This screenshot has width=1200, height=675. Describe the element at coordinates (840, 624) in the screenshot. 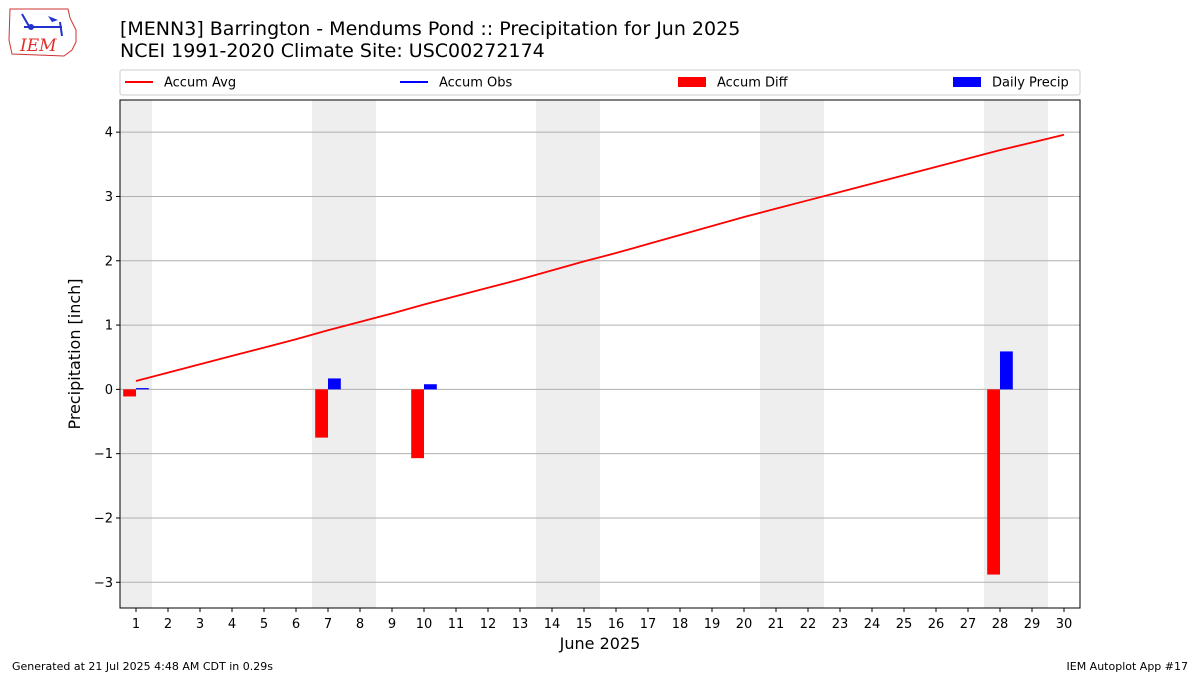

I see `x-tick-label: 23` at that location.